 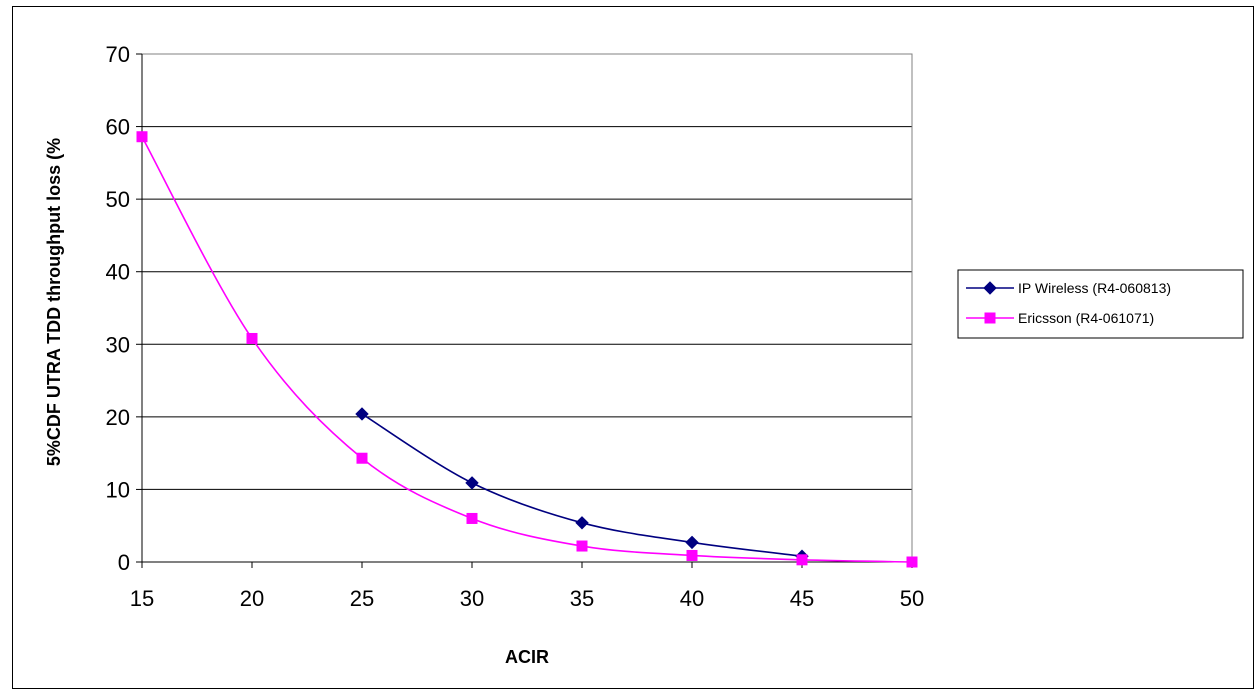 I want to click on x-tick-label: 15, so click(x=142, y=598).